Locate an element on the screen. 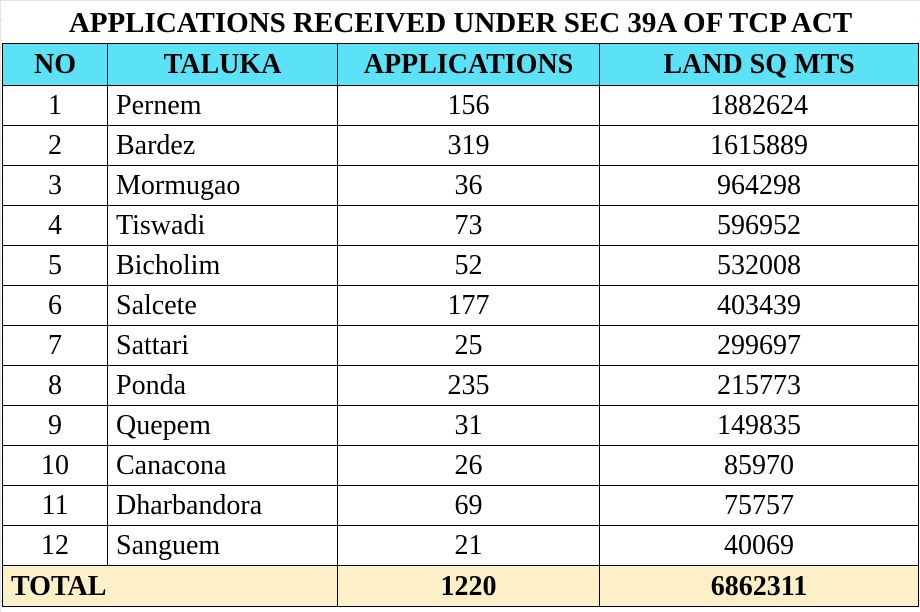 Image resolution: width=920 pixels, height=612 pixels. table-row: 5 Bicholim 52 532008 is located at coordinates (461, 265).